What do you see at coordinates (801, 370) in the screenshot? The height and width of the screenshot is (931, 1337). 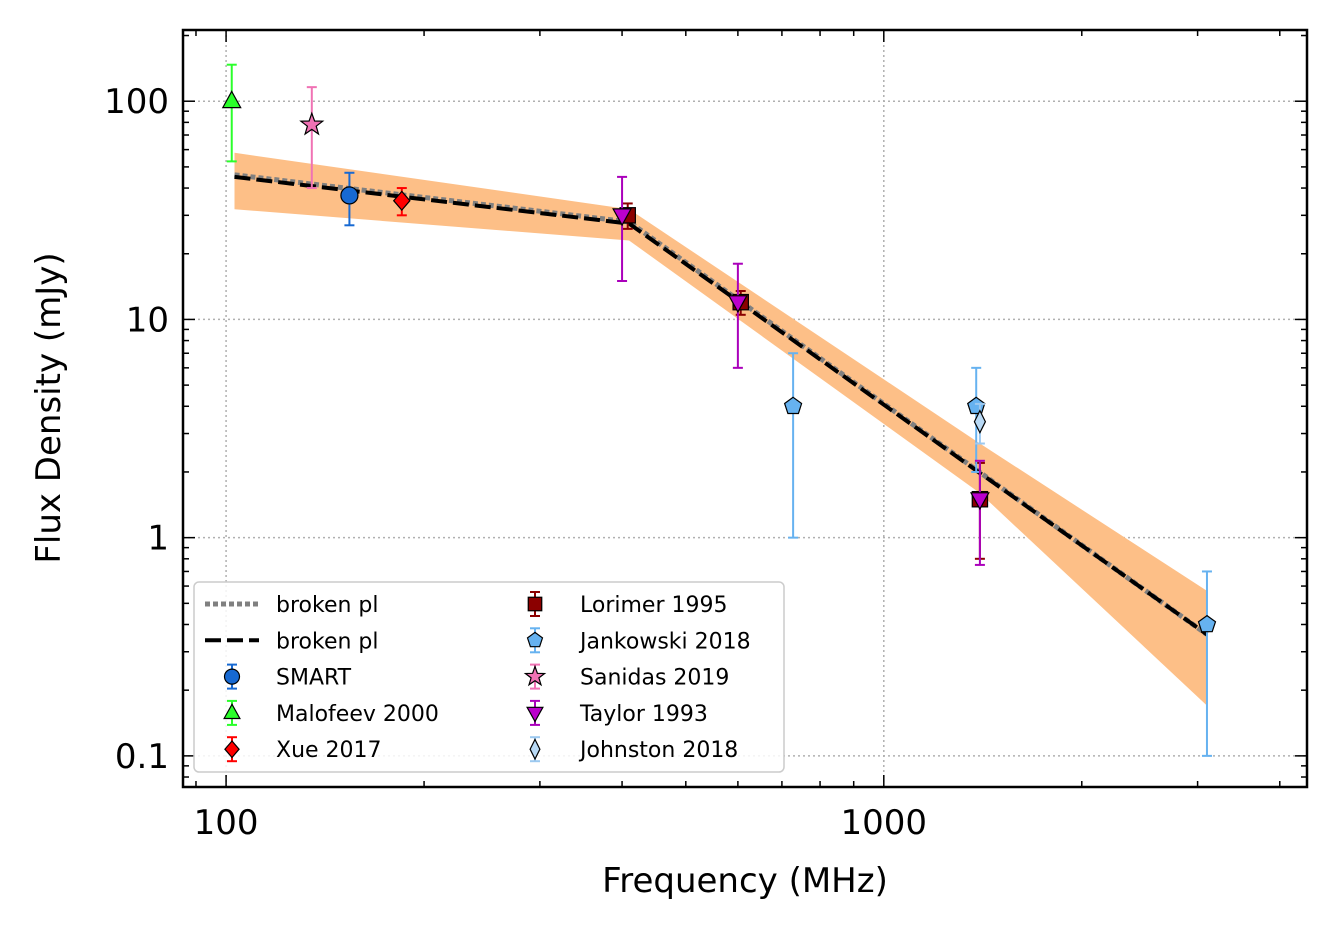 I see `series-triangle-down` at bounding box center [801, 370].